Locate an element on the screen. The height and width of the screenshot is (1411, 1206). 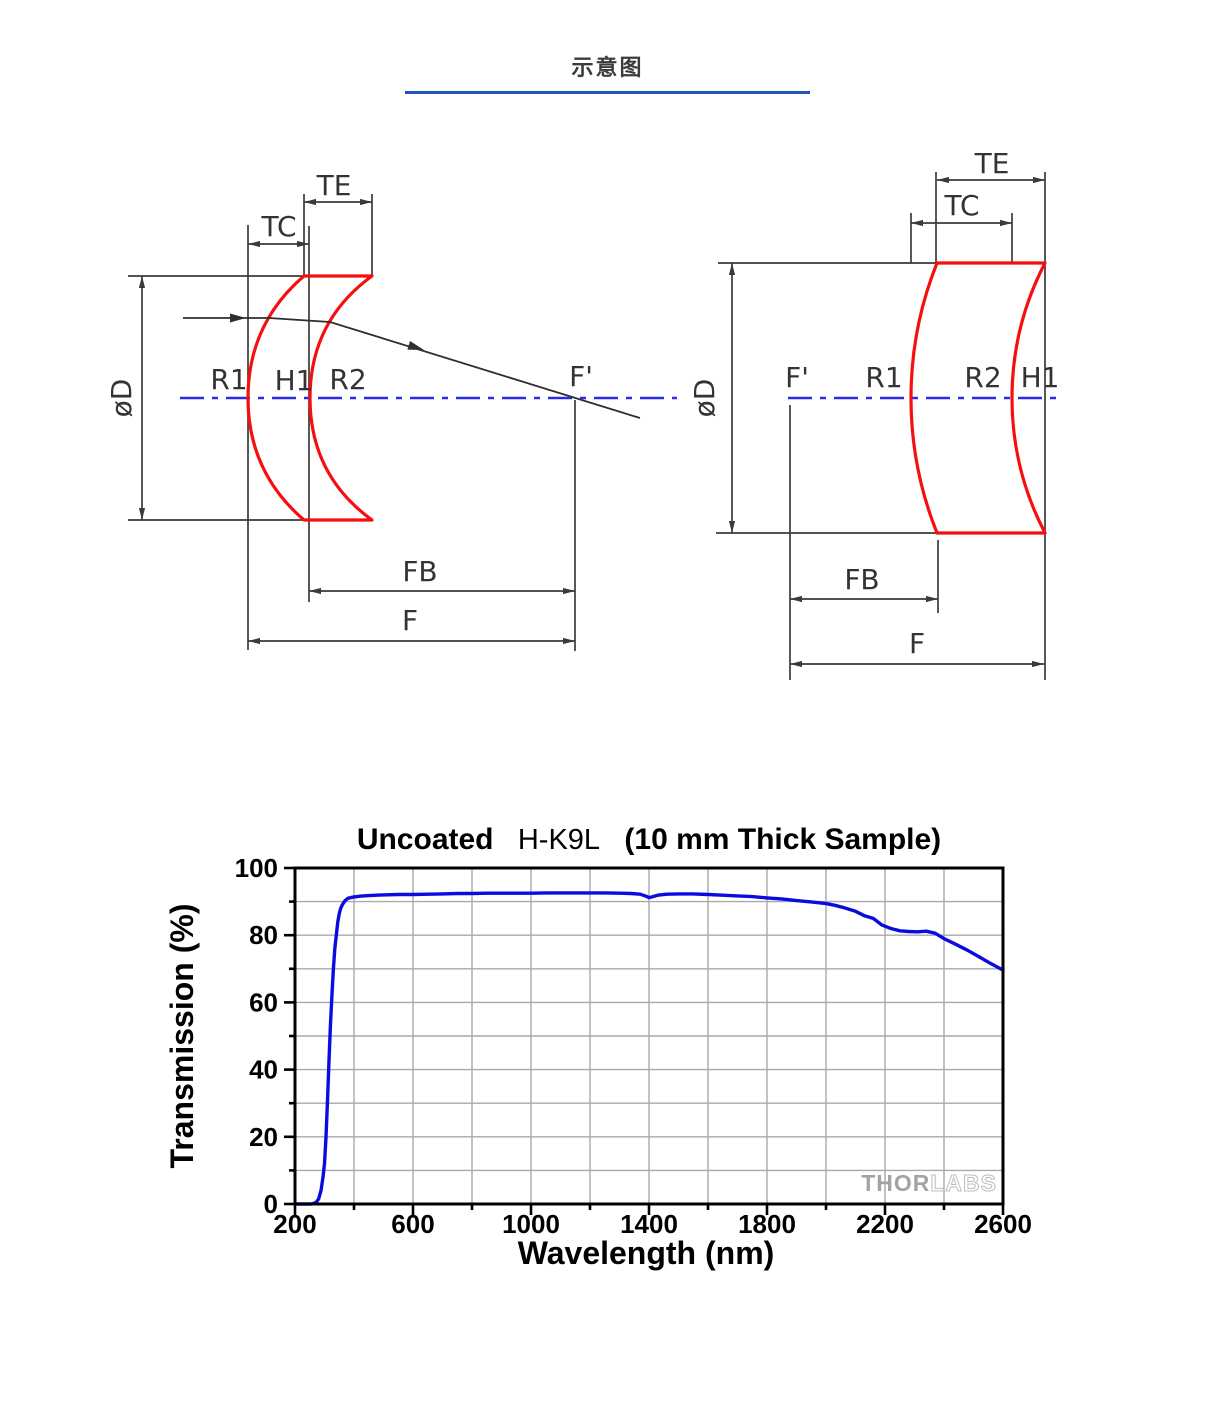
watermark-thor: THOR is located at coordinates (895, 1183).